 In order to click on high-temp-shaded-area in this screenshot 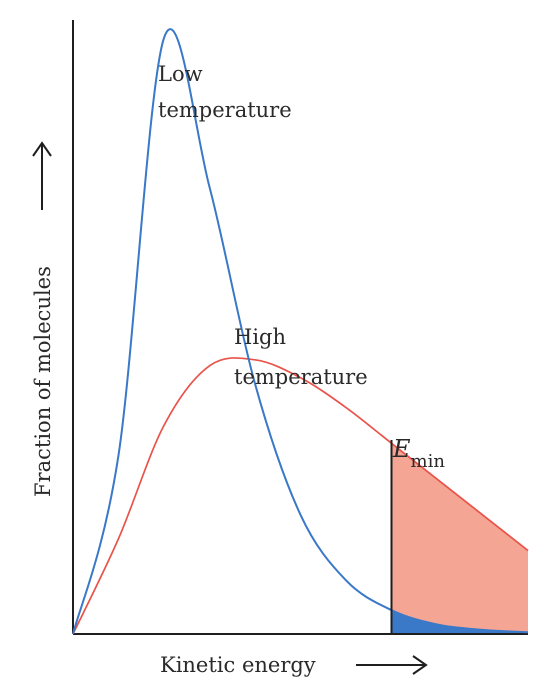, I will do `click(459, 495)`.